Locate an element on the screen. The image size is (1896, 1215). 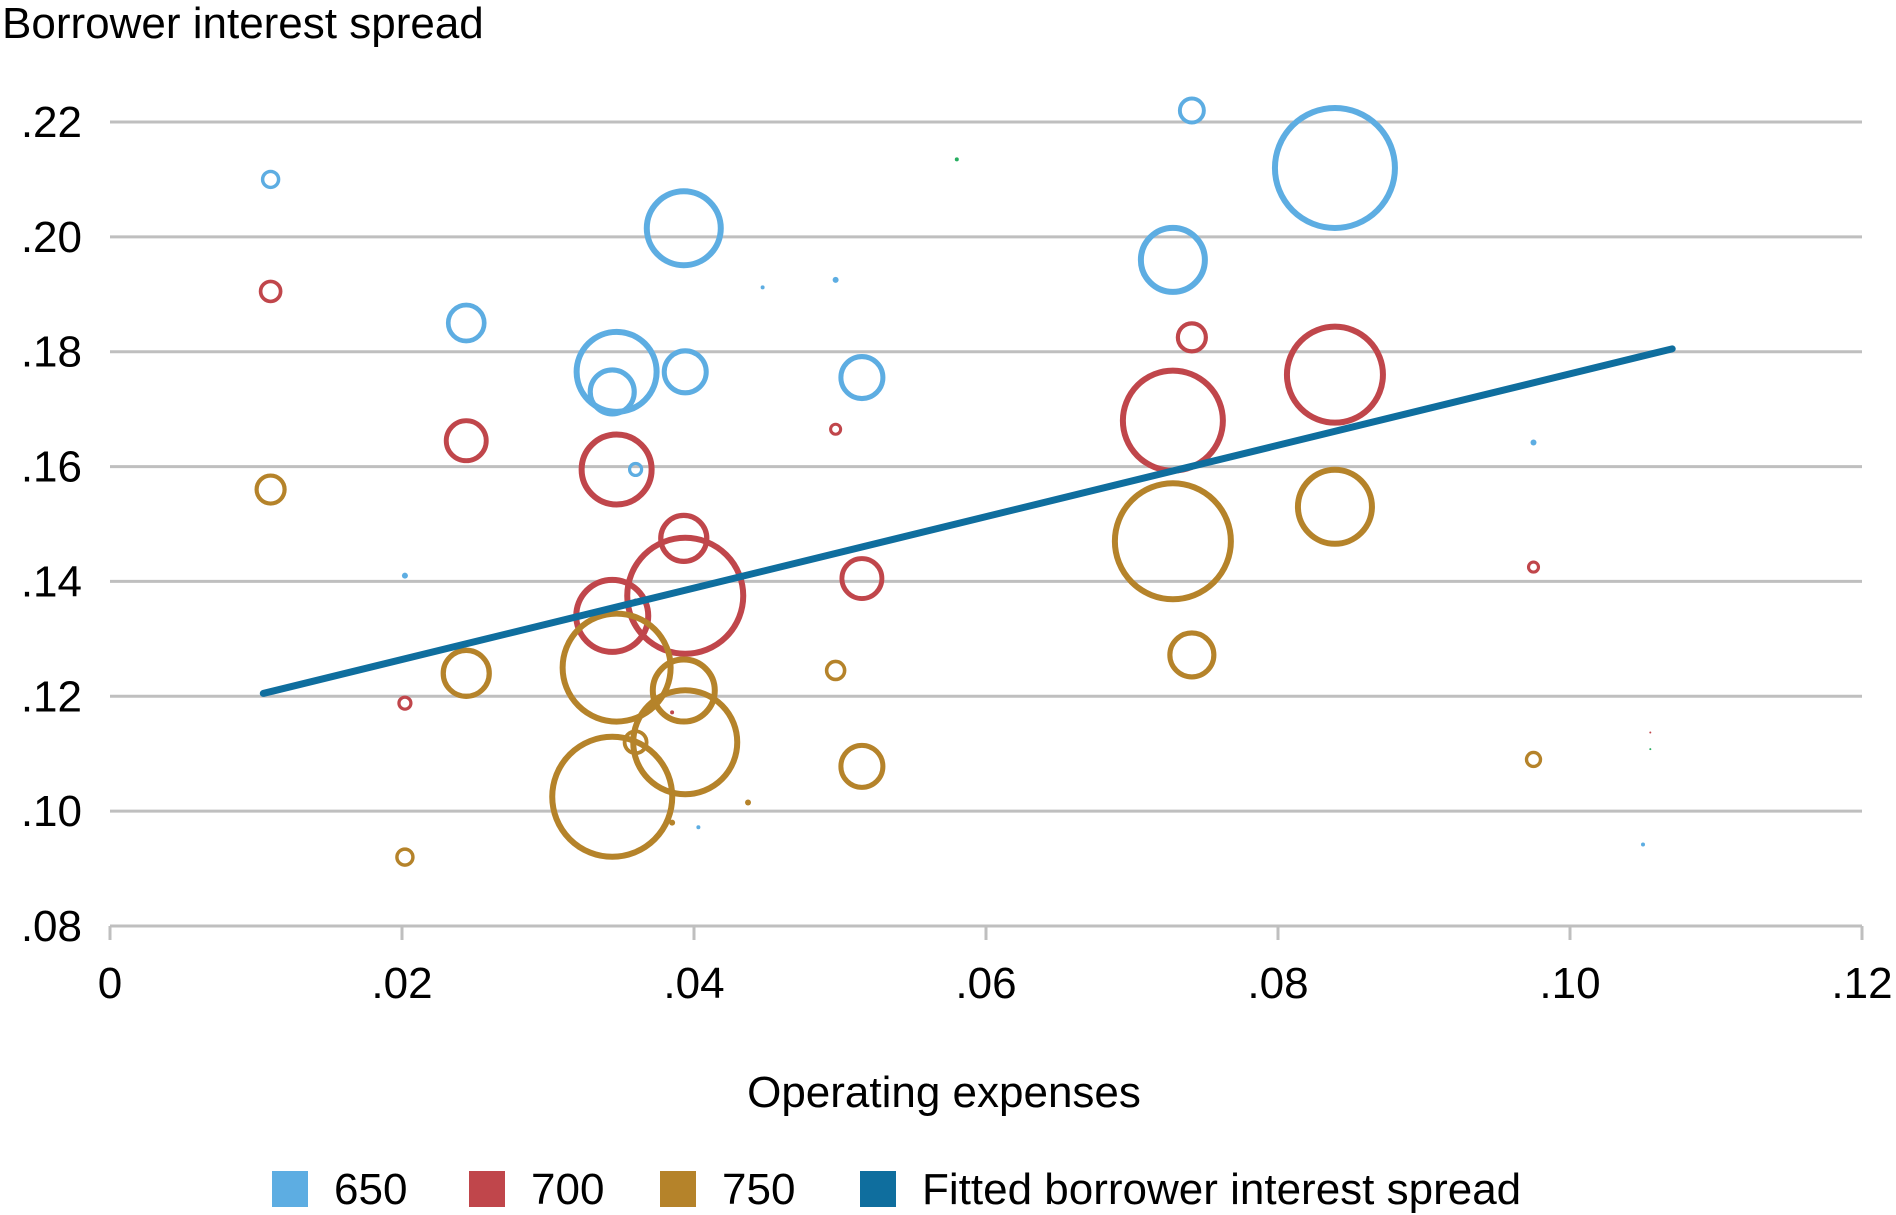
y-axis-label: Borrower interest spread is located at coordinates (243, 24).